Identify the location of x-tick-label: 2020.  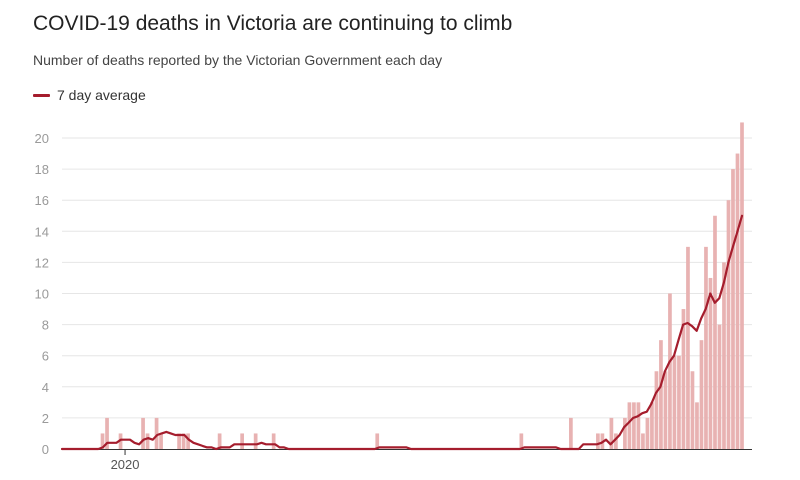
(125, 464).